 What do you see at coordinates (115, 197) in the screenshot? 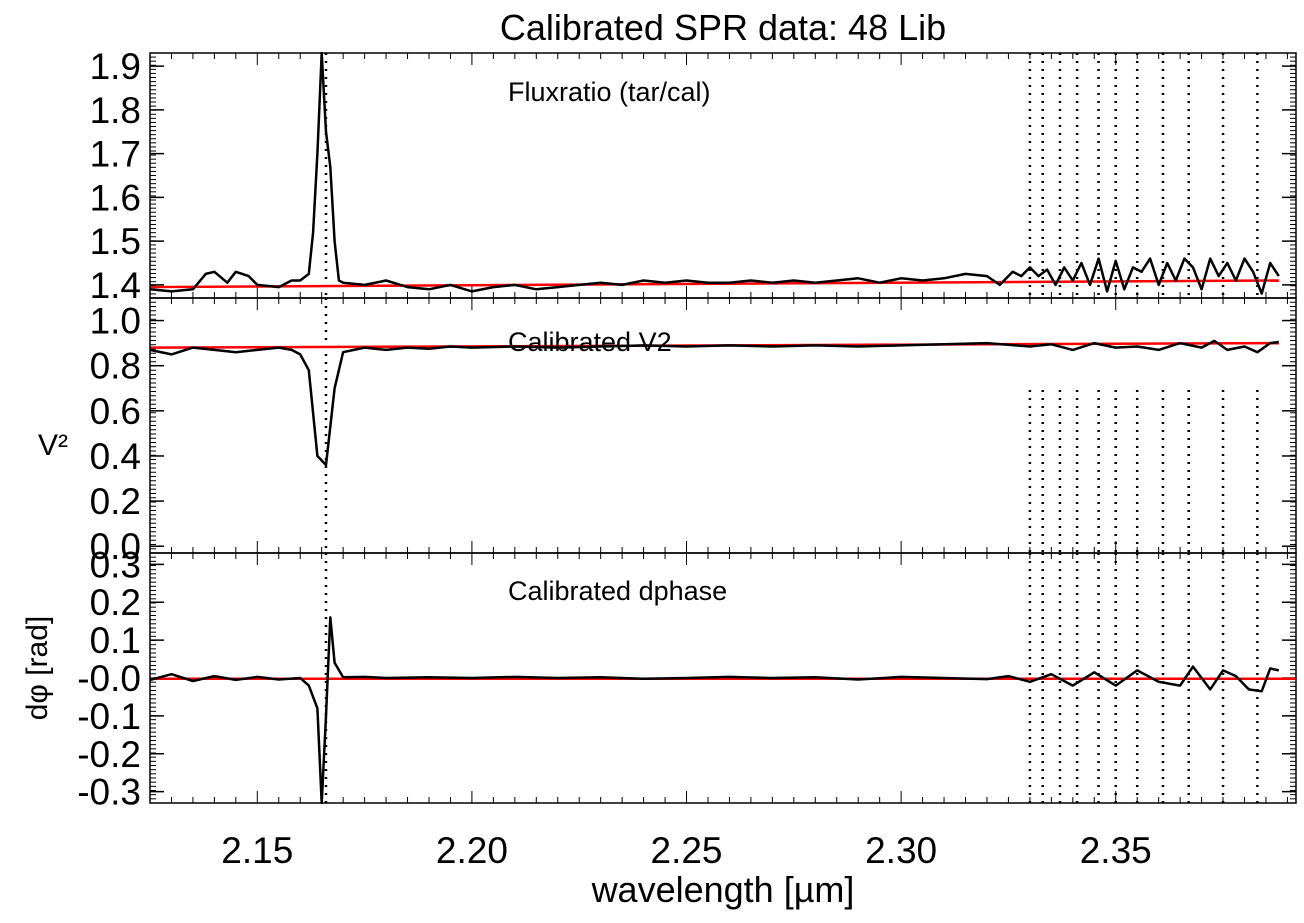
I see `y-tick-label: 1.6` at bounding box center [115, 197].